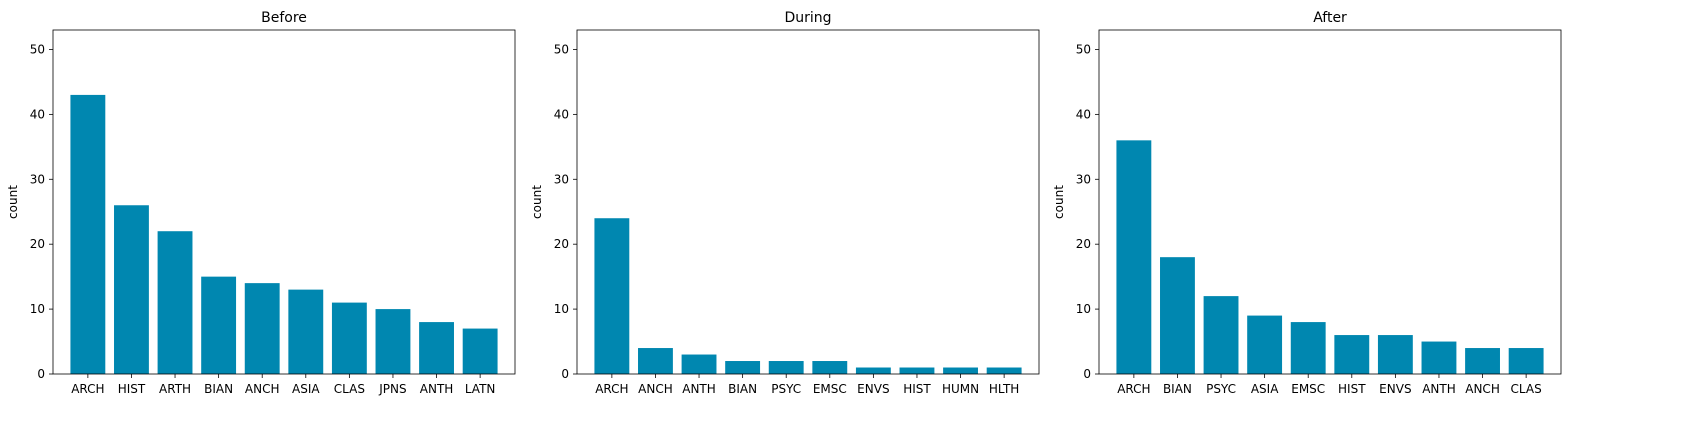  What do you see at coordinates (960, 389) in the screenshot?
I see `x-tick-label: HUMN` at bounding box center [960, 389].